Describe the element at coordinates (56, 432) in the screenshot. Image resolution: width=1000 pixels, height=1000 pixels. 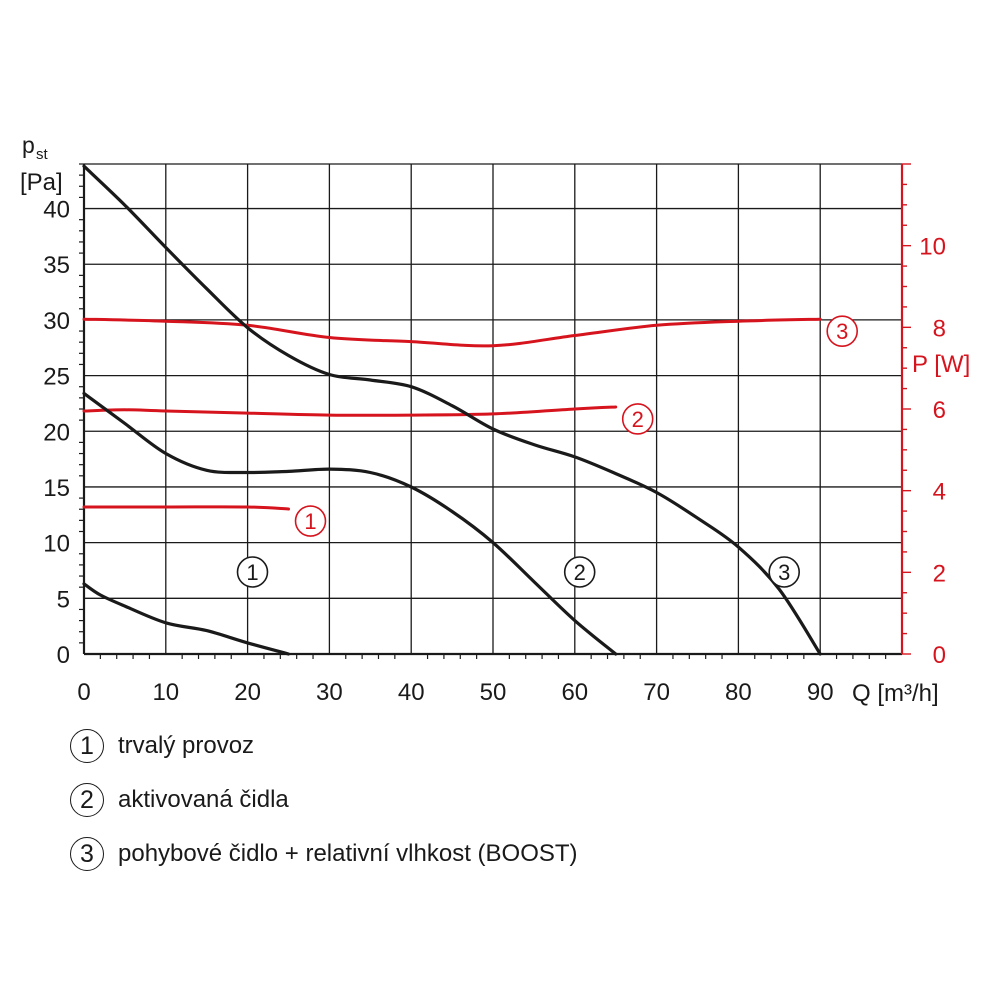
I see `y-tick-label: 20` at that location.